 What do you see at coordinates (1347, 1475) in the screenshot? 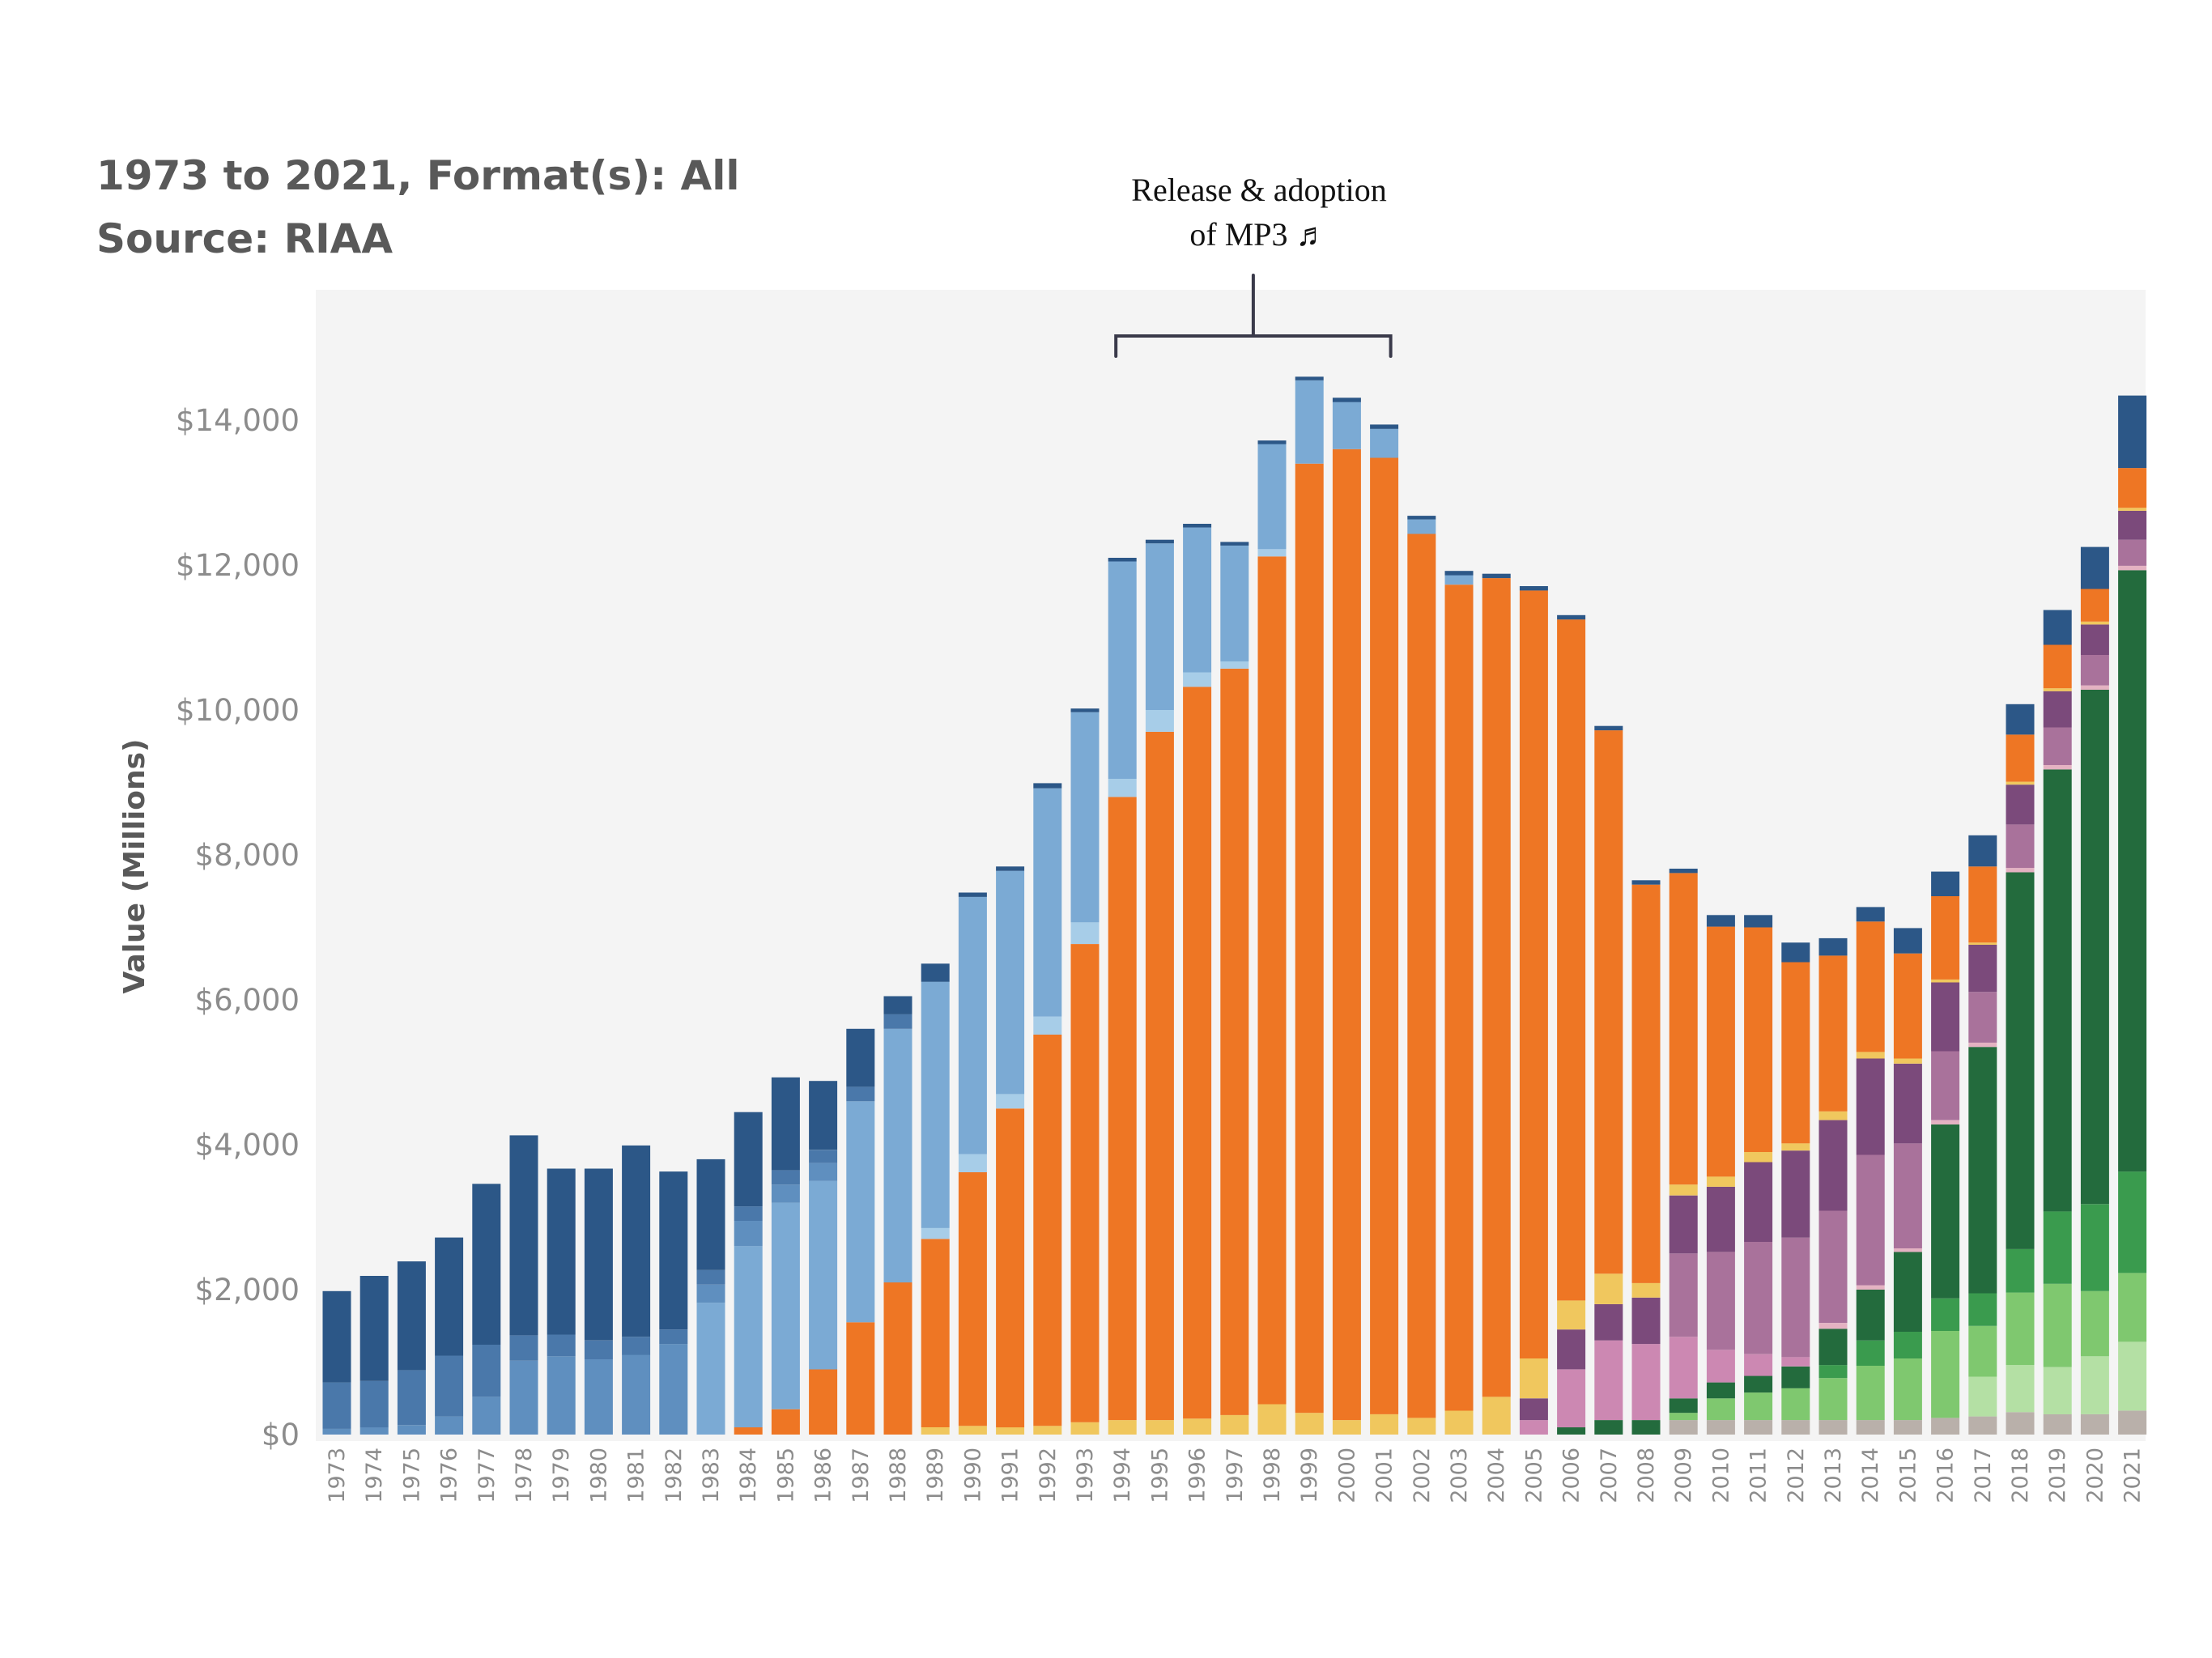
I see `x-tick-label: 2000` at bounding box center [1347, 1475].